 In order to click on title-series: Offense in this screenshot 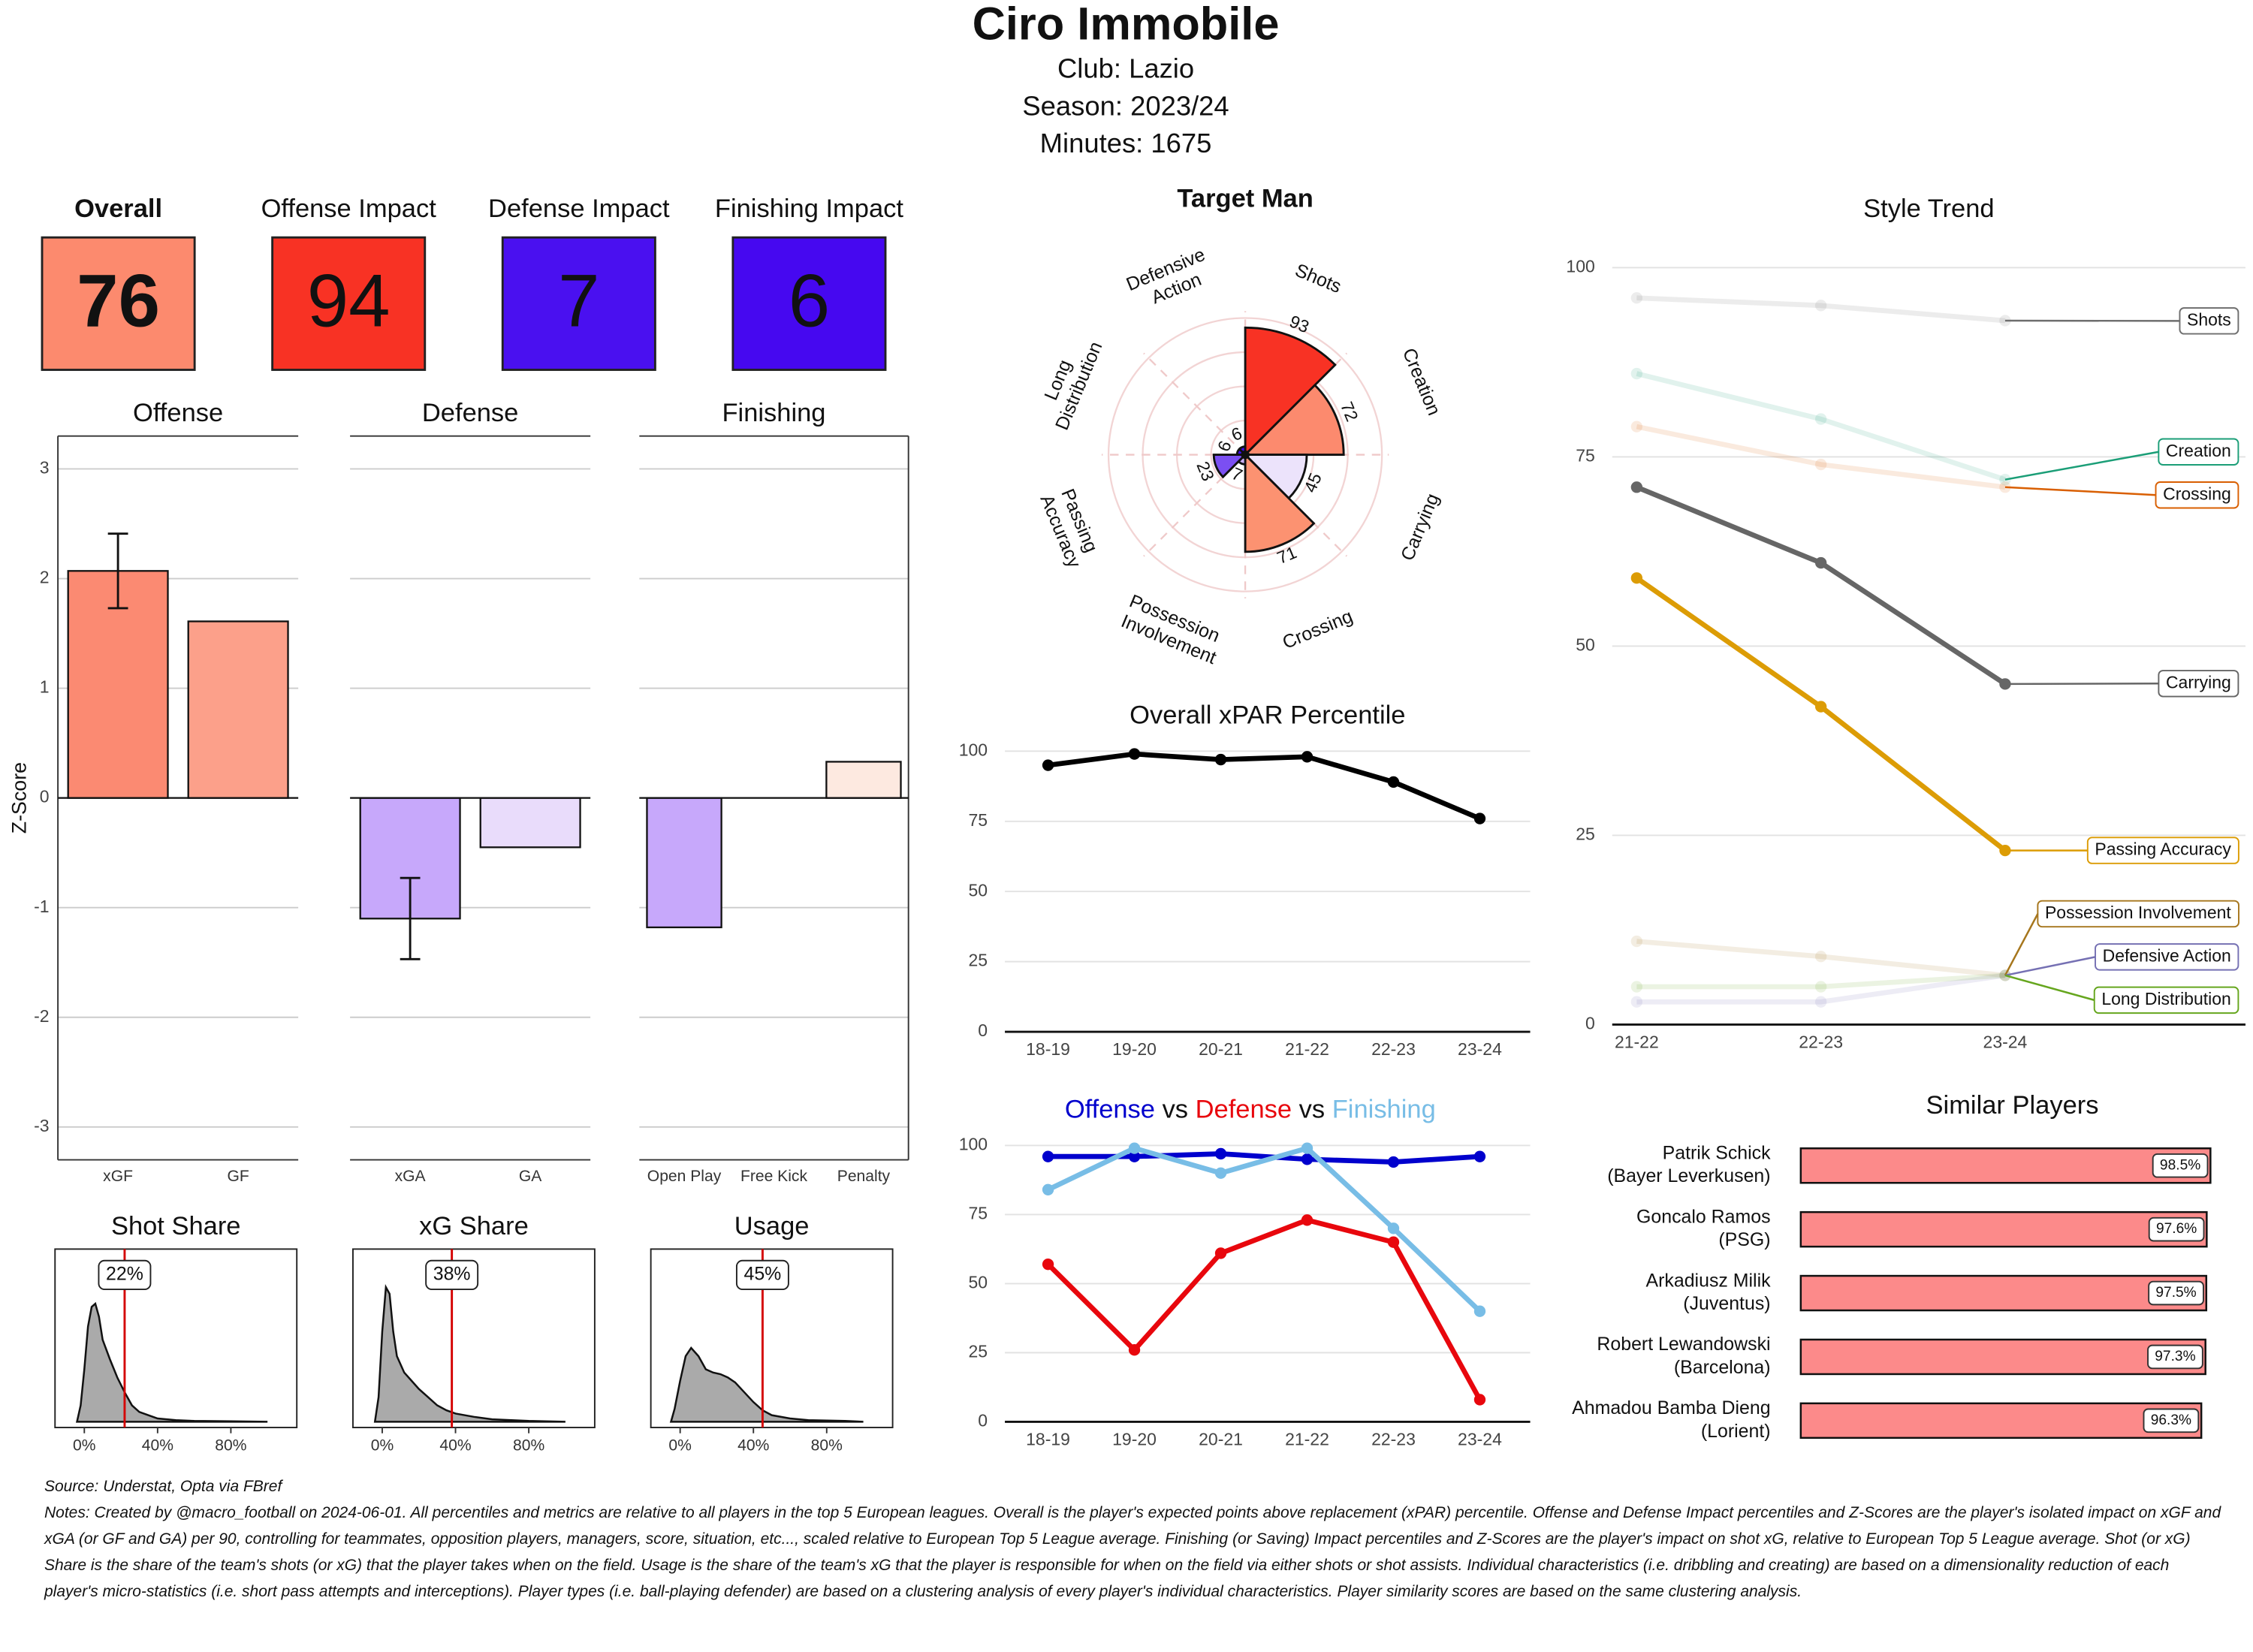, I will do `click(1110, 1110)`.